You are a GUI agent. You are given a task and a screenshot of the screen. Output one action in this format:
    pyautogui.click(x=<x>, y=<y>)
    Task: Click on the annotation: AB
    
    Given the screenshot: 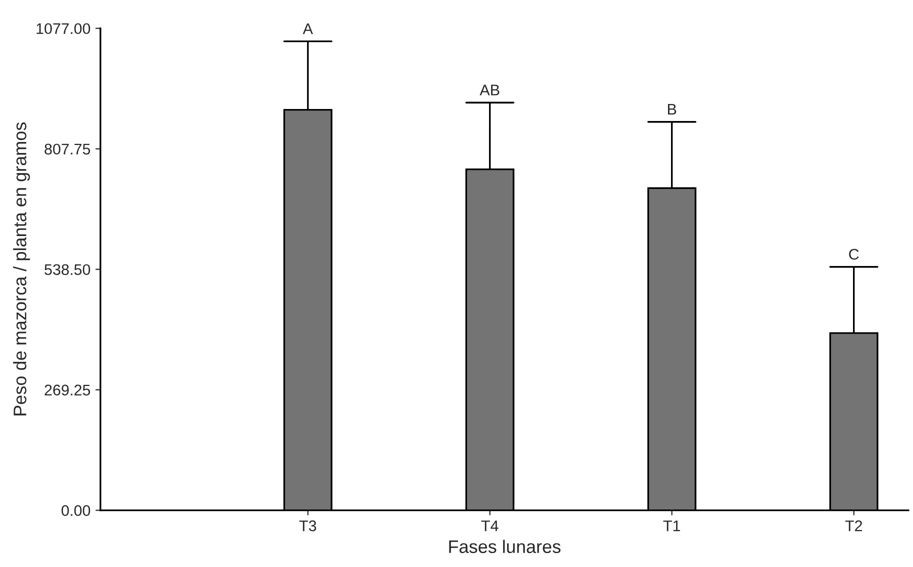 What is the action you would take?
    pyautogui.click(x=490, y=90)
    